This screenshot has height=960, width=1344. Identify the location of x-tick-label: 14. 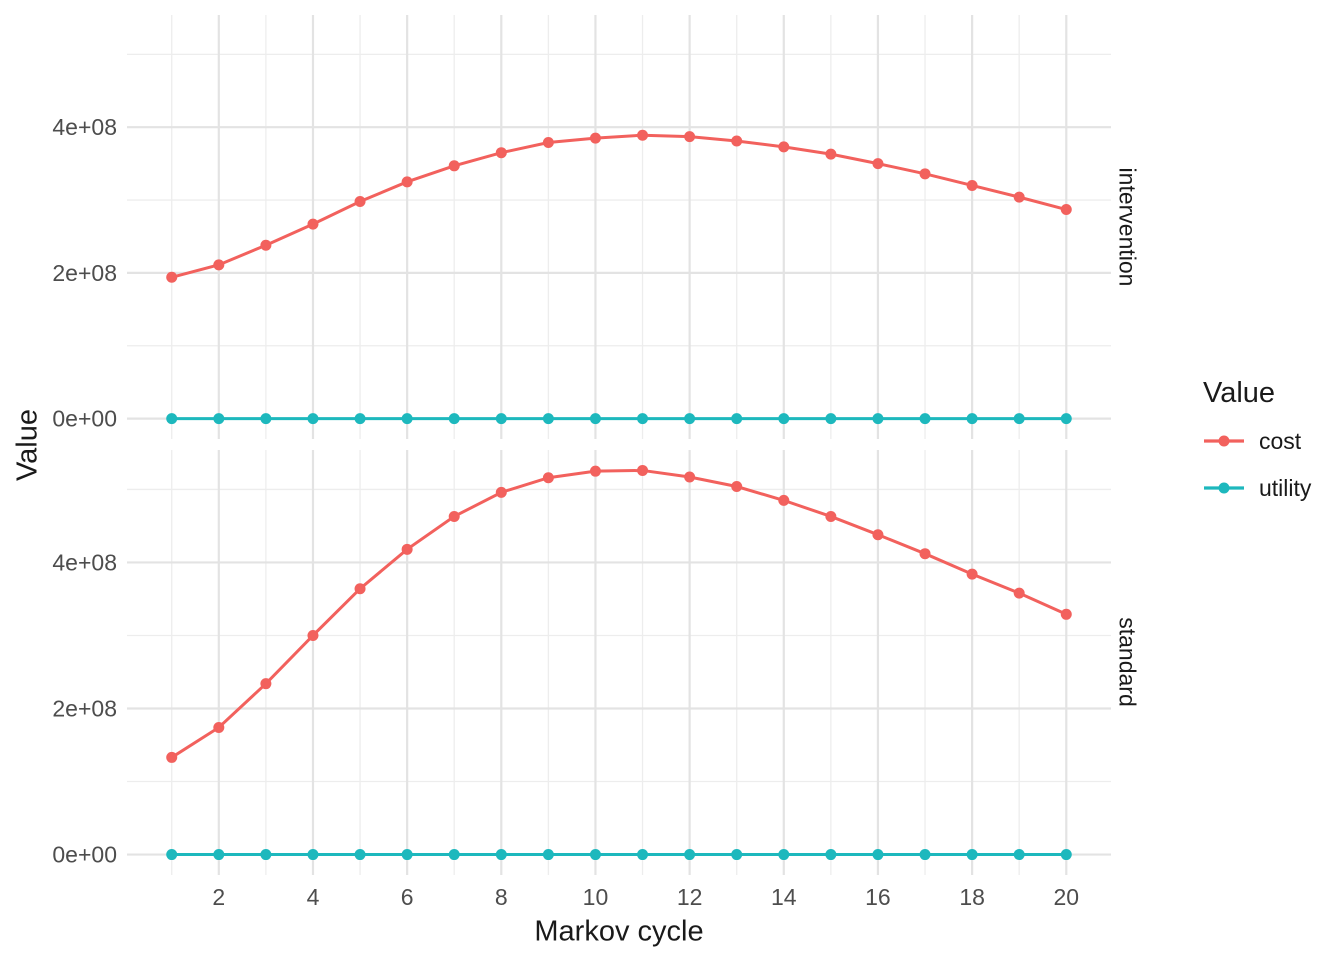
(784, 897).